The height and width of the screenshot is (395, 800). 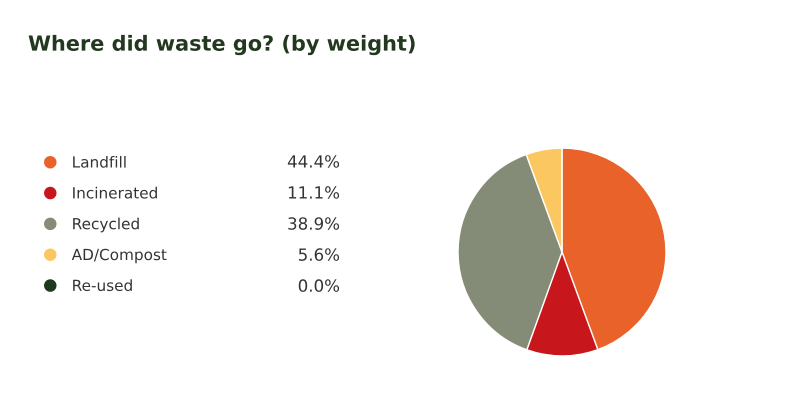 What do you see at coordinates (115, 192) in the screenshot?
I see `legend-label: Incinerated` at bounding box center [115, 192].